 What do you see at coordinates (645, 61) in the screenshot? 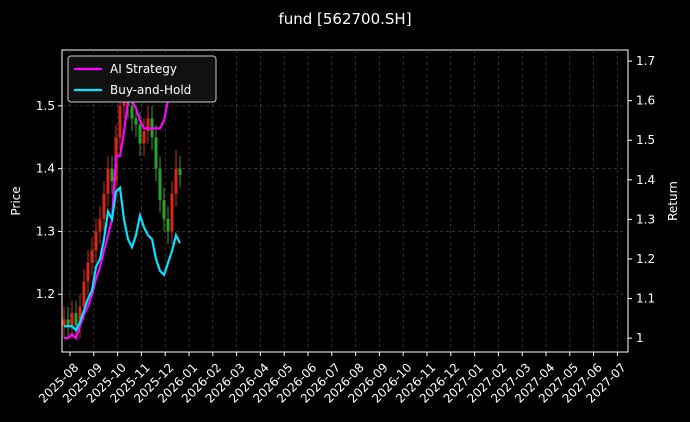
I see `y2-tick-label: 1.7` at bounding box center [645, 61].